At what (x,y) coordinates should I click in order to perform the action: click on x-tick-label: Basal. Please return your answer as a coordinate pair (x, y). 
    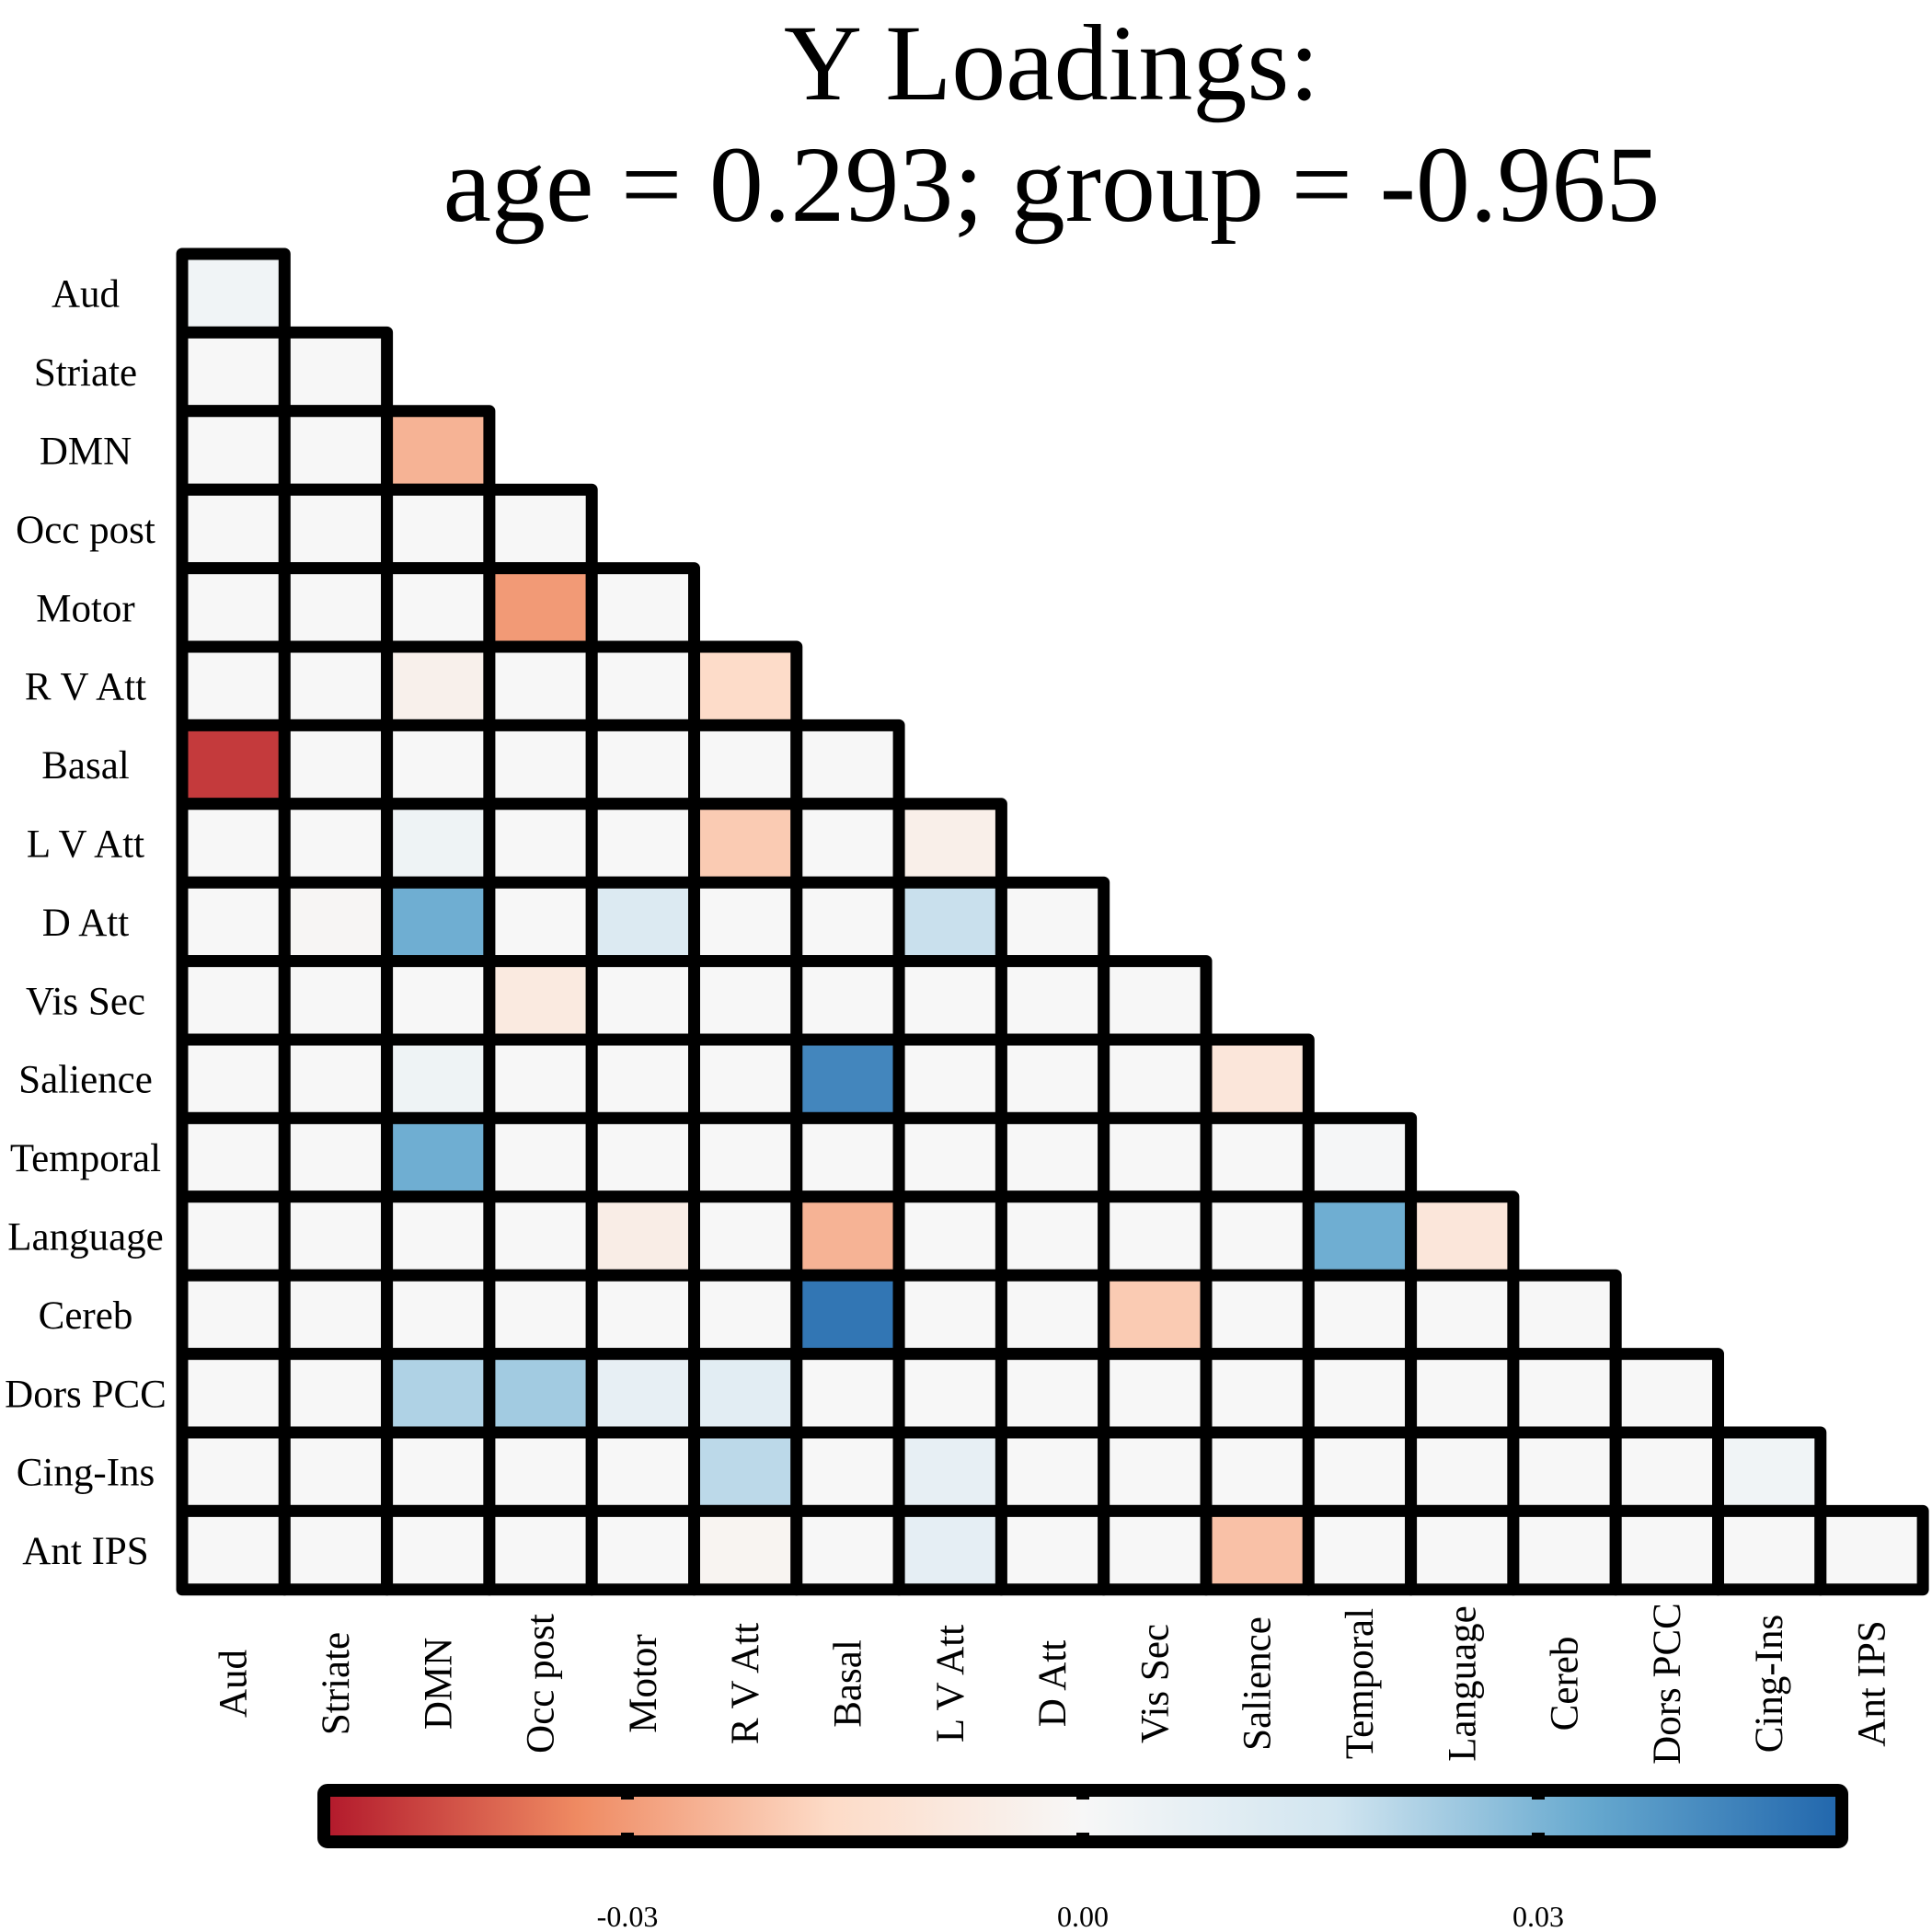
    Looking at the image, I should click on (847, 1683).